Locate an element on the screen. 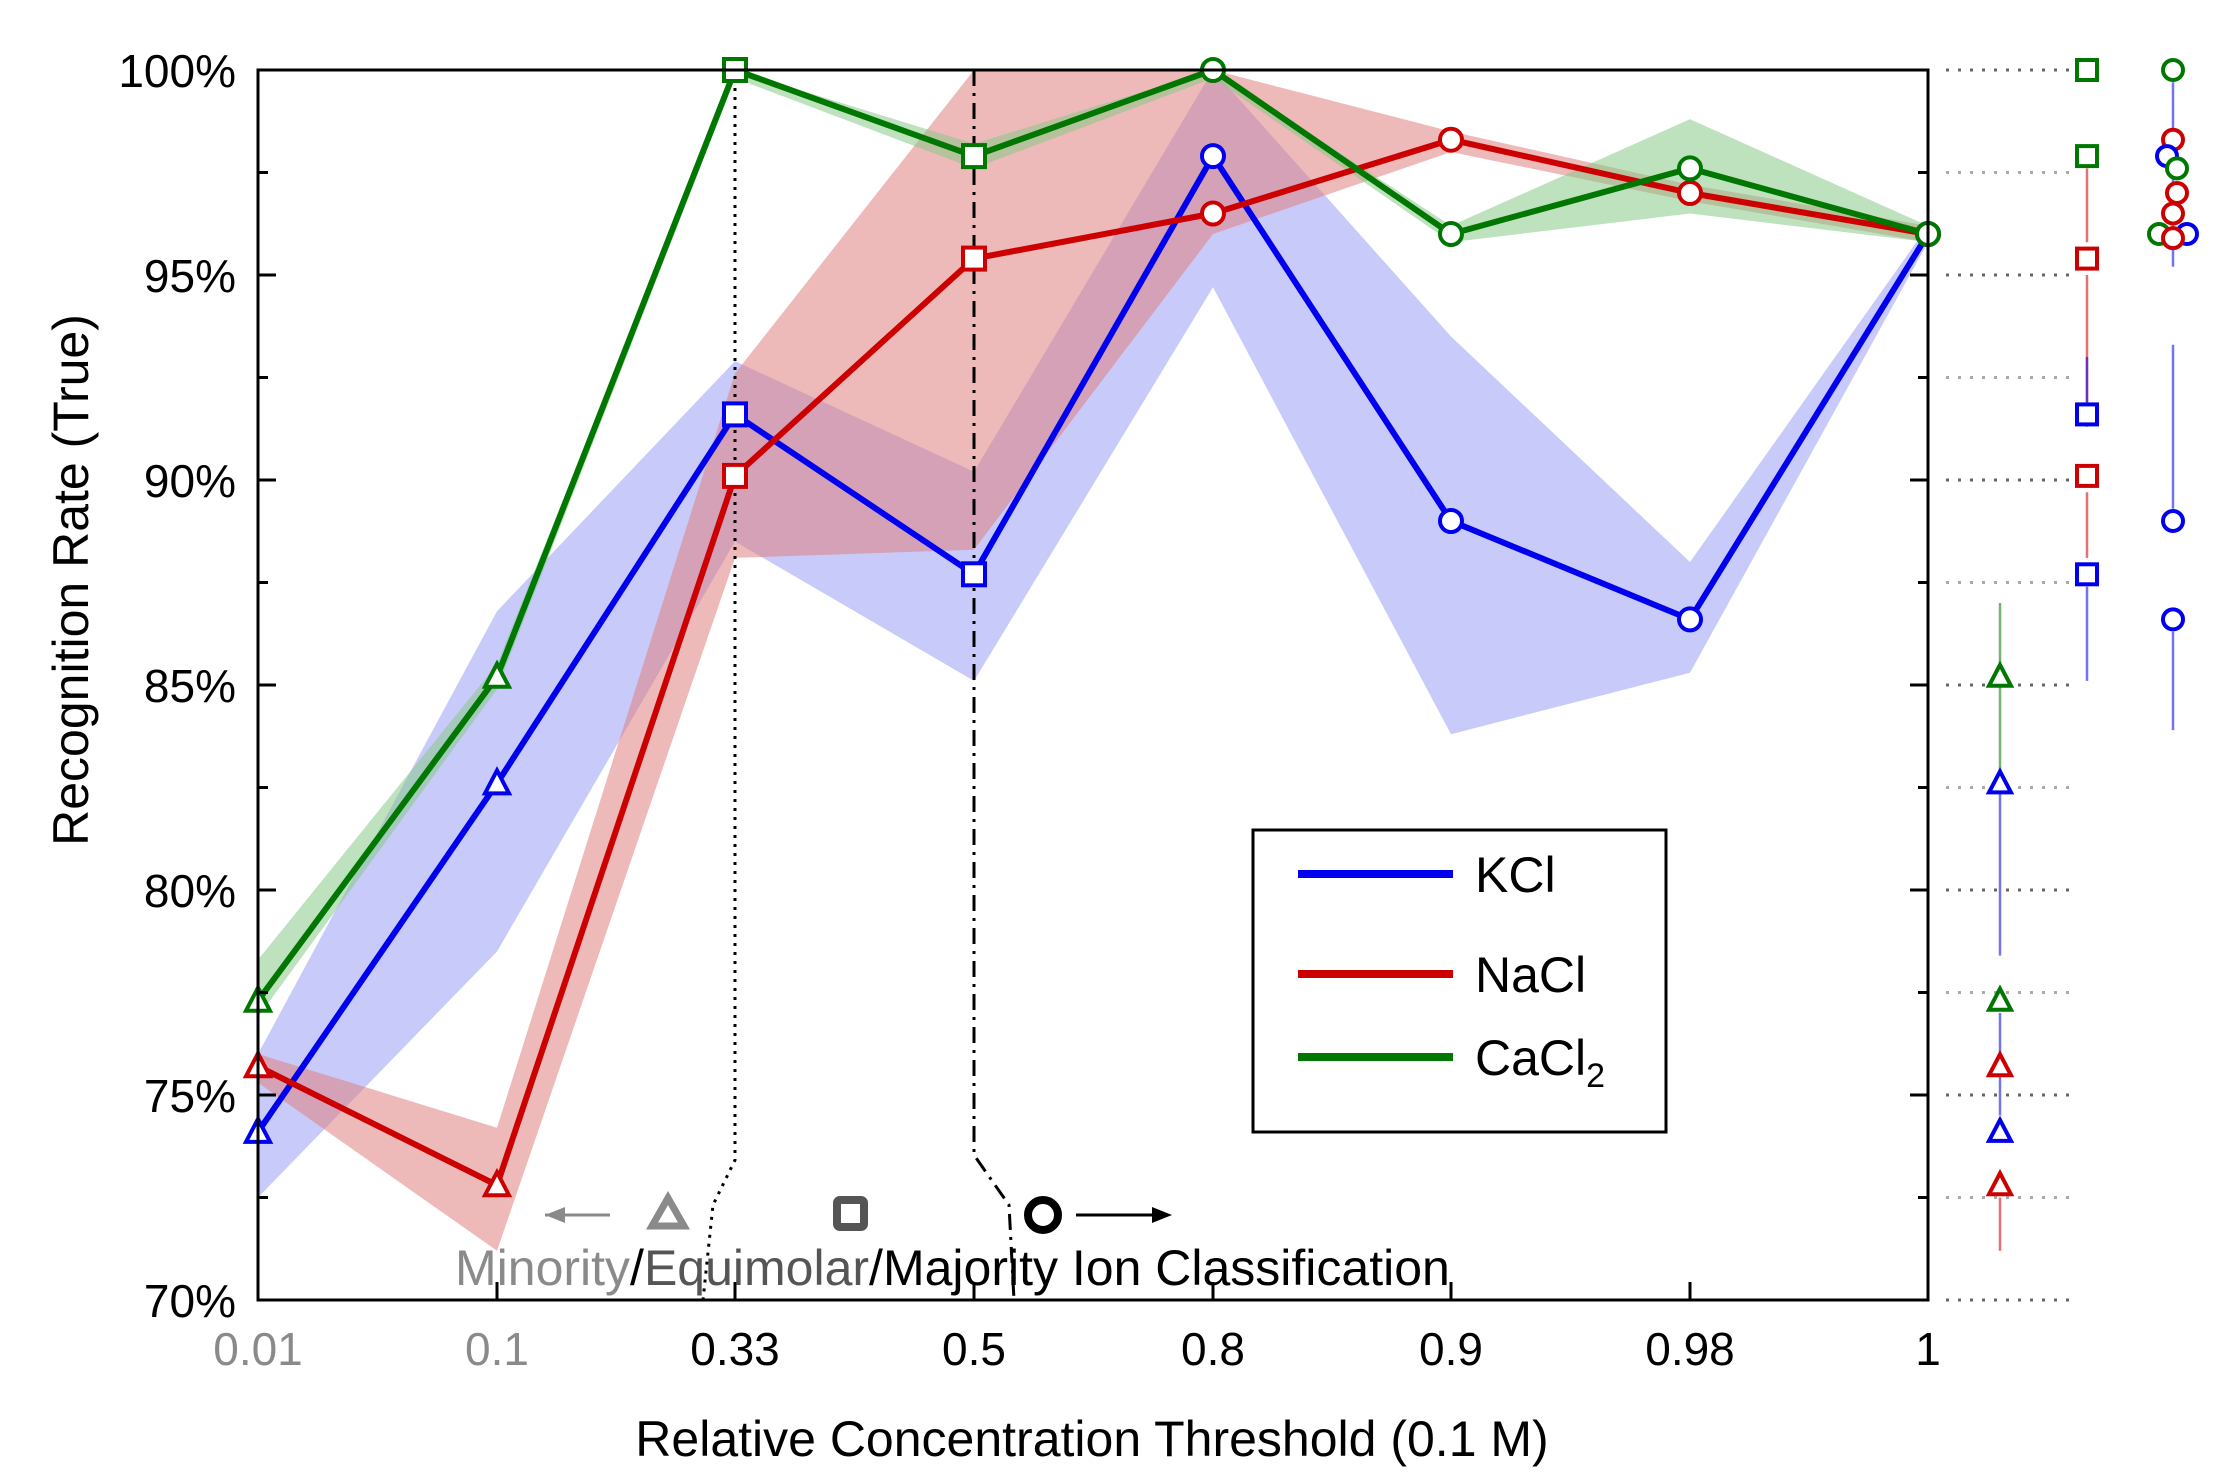 The image size is (2220, 1483). x-tick-label-5: 0.9 is located at coordinates (1451, 1349).